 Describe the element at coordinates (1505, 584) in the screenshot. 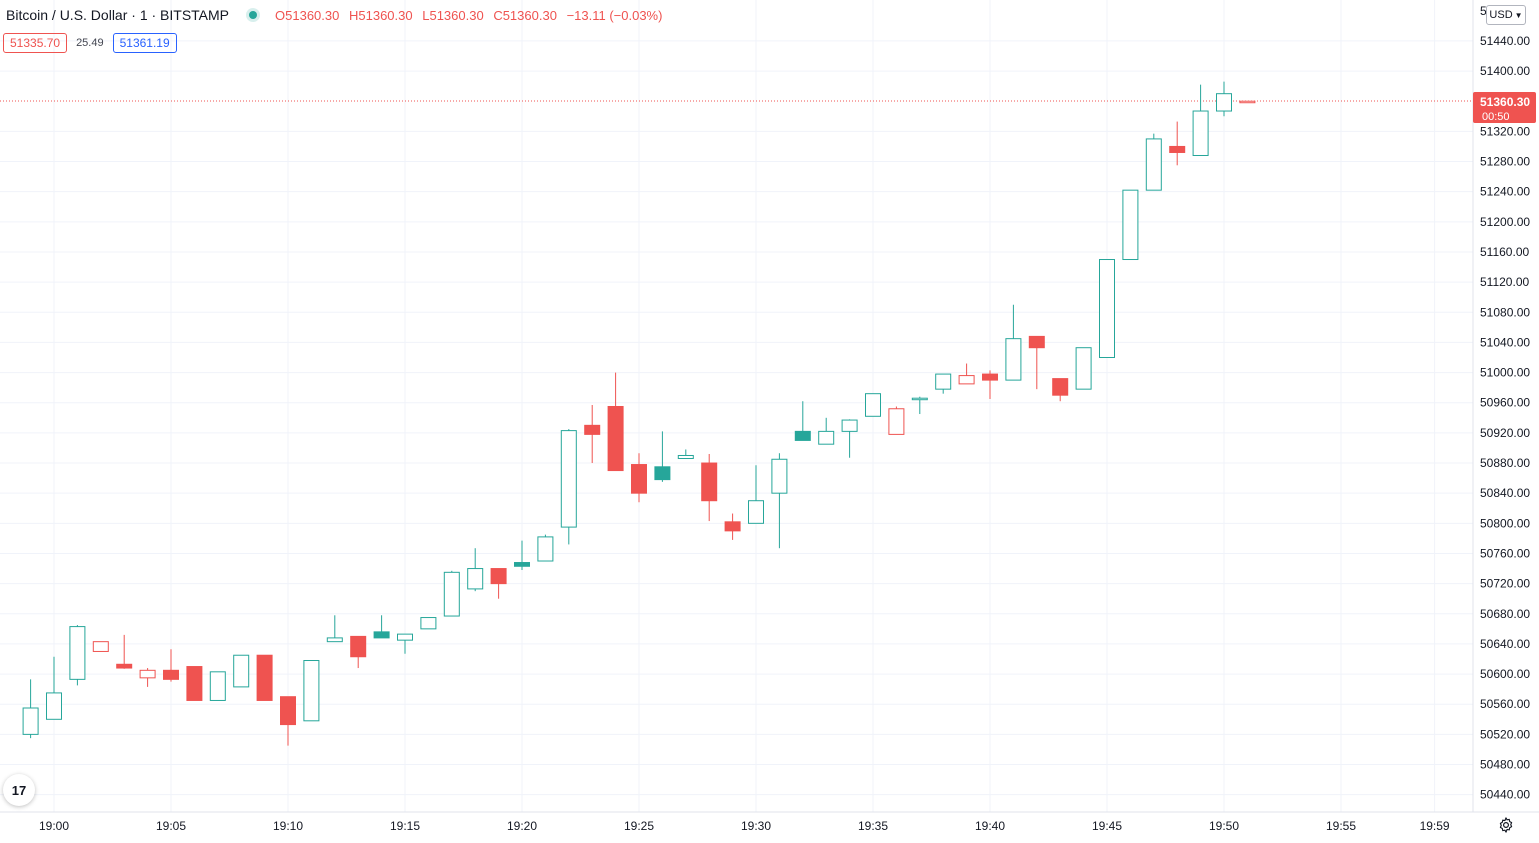

I see `y-tick-label: 50720.00` at that location.